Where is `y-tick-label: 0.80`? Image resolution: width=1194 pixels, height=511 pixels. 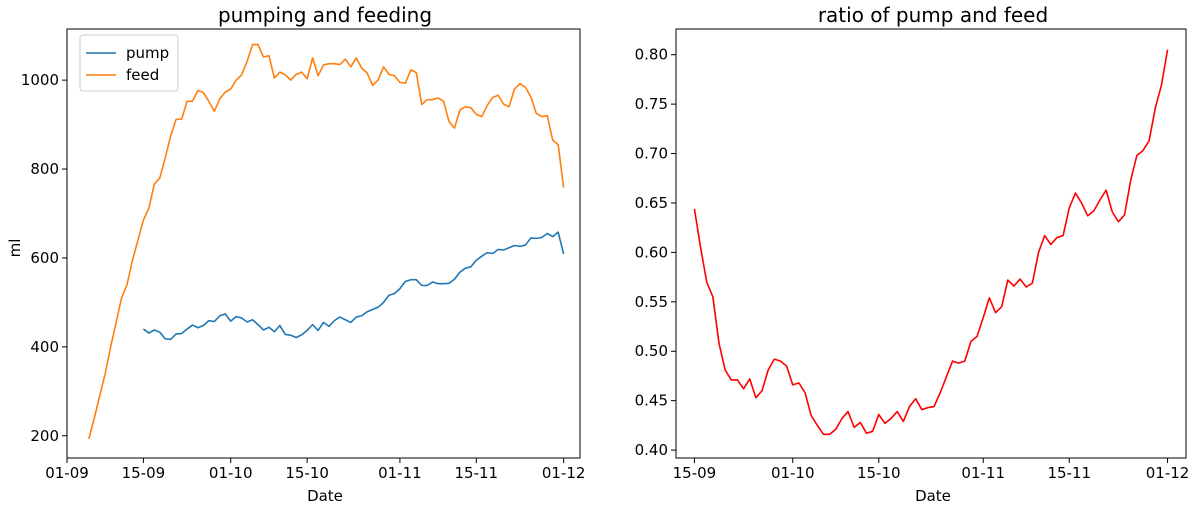
y-tick-label: 0.80 is located at coordinates (651, 55).